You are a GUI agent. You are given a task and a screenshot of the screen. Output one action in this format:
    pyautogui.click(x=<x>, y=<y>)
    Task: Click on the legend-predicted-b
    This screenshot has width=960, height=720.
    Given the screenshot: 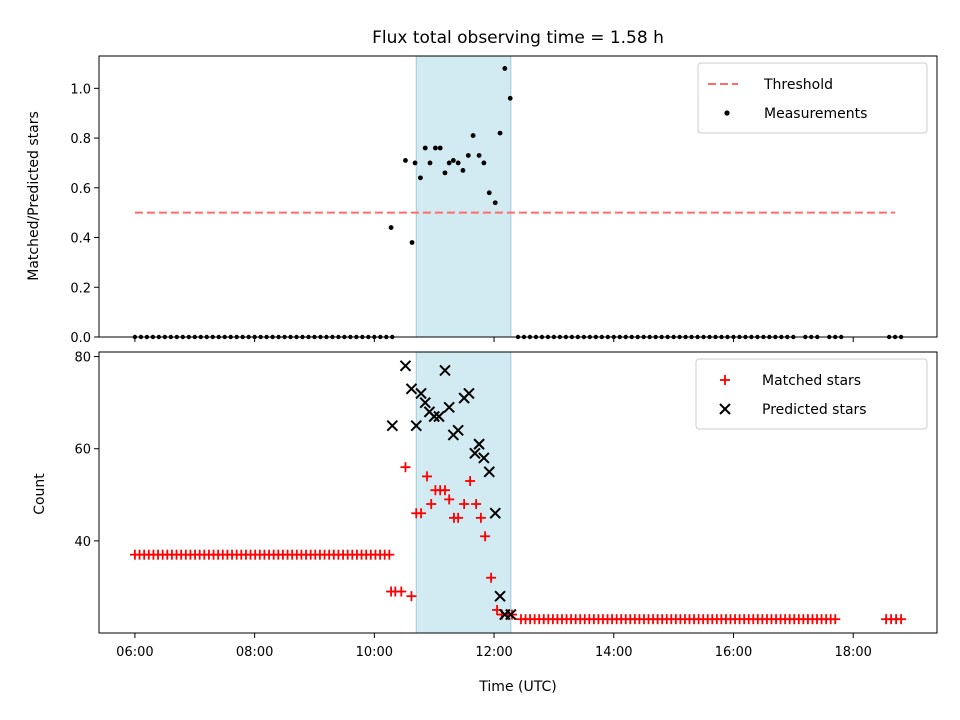 What is the action you would take?
    pyautogui.click(x=725, y=409)
    